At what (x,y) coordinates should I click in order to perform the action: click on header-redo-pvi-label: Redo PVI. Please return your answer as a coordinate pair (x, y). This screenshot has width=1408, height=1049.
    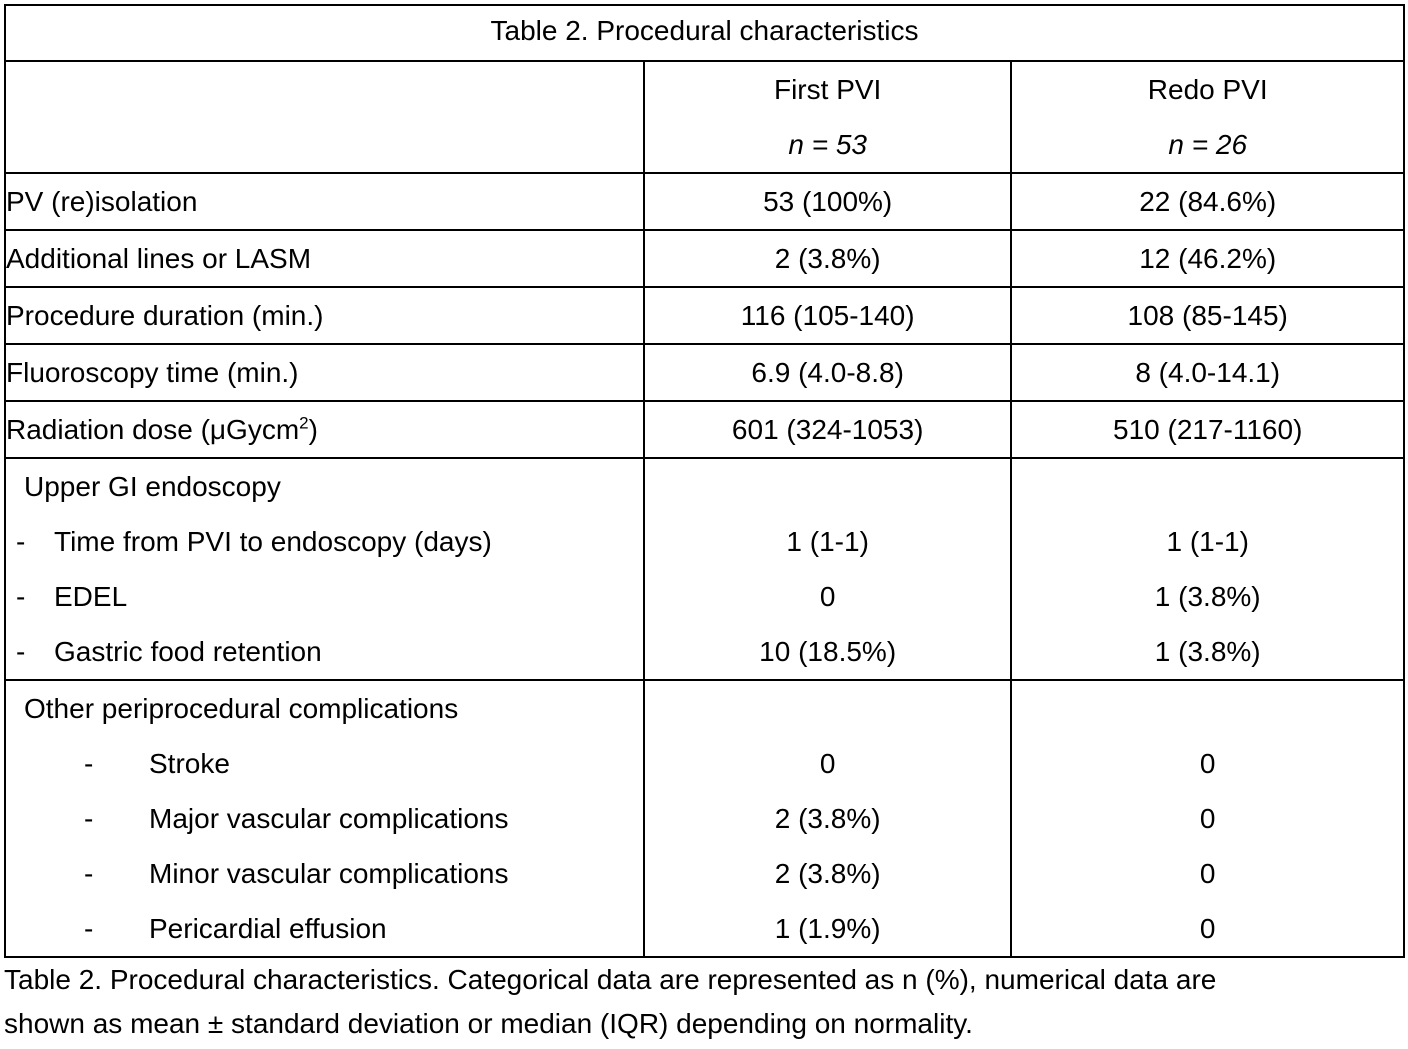
    Looking at the image, I should click on (1207, 89).